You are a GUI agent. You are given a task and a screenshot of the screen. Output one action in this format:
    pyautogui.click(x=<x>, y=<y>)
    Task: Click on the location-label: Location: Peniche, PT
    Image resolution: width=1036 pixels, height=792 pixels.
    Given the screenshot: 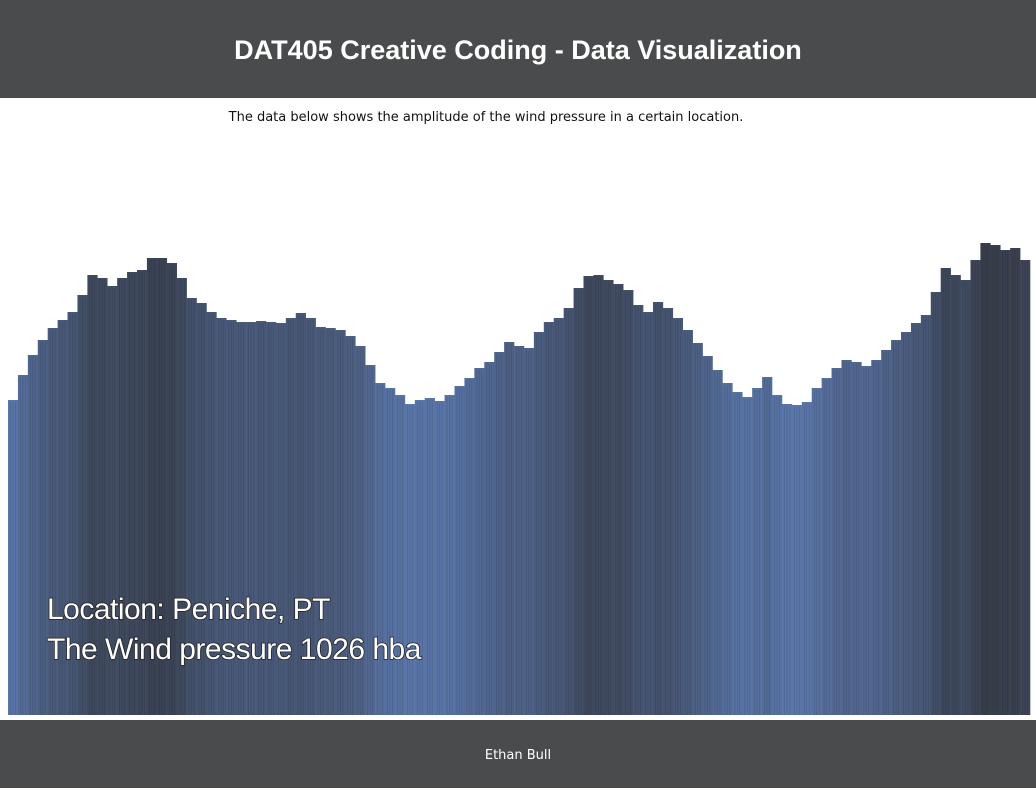 What is the action you would take?
    pyautogui.click(x=188, y=609)
    